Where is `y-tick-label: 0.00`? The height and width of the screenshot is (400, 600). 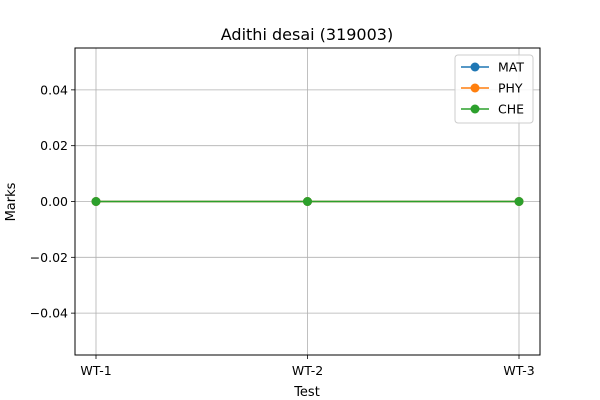 y-tick-label: 0.00 is located at coordinates (54, 201).